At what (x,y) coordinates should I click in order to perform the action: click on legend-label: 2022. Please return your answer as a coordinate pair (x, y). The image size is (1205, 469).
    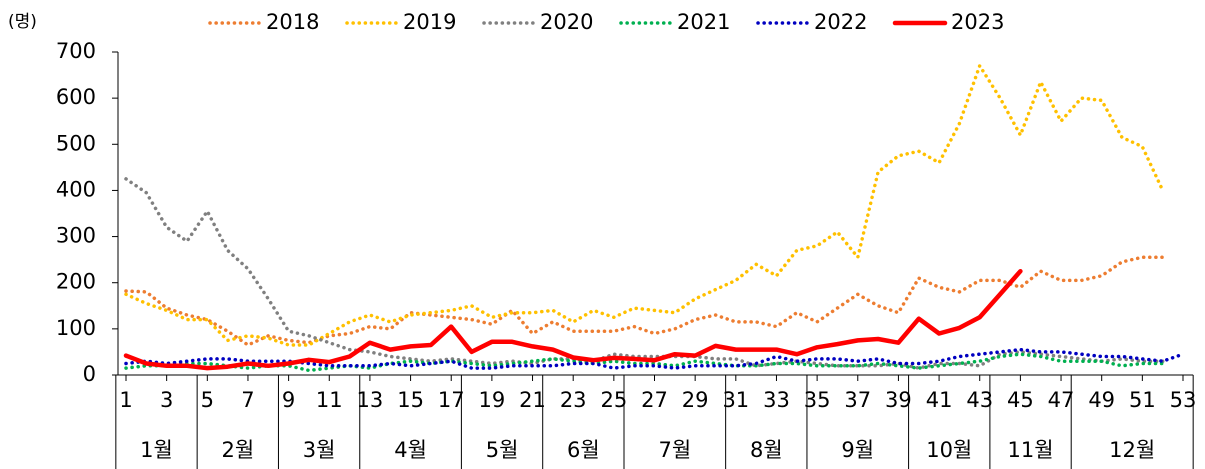
    Looking at the image, I should click on (840, 22).